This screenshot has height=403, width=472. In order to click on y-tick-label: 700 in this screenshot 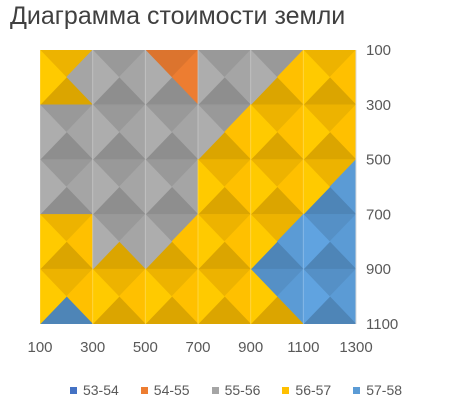, I will do `click(378, 214)`.